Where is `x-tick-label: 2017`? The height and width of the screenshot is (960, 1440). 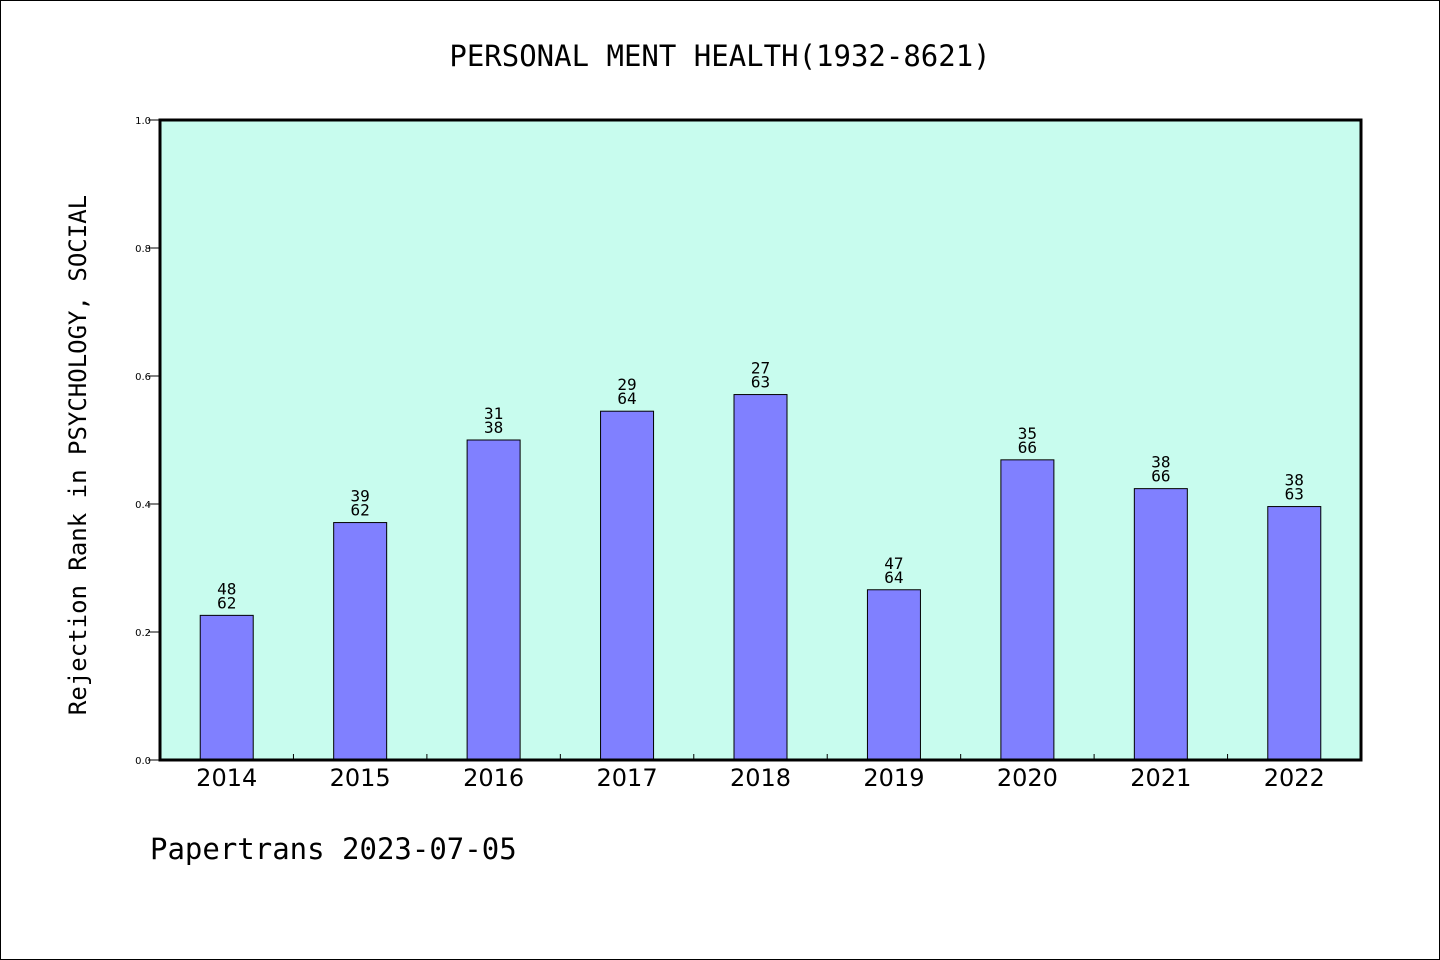
x-tick-label: 2017 is located at coordinates (627, 778).